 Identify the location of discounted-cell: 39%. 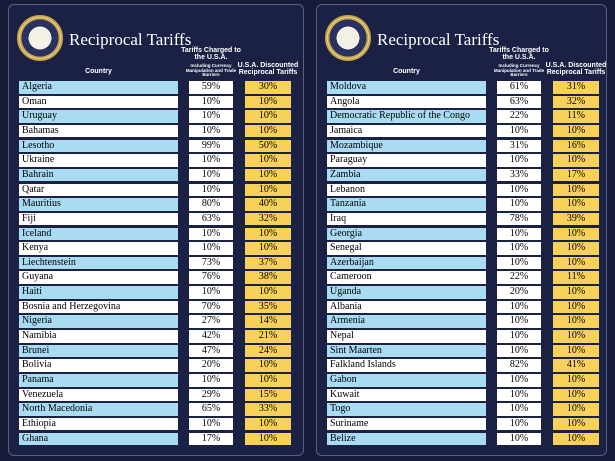
(576, 219).